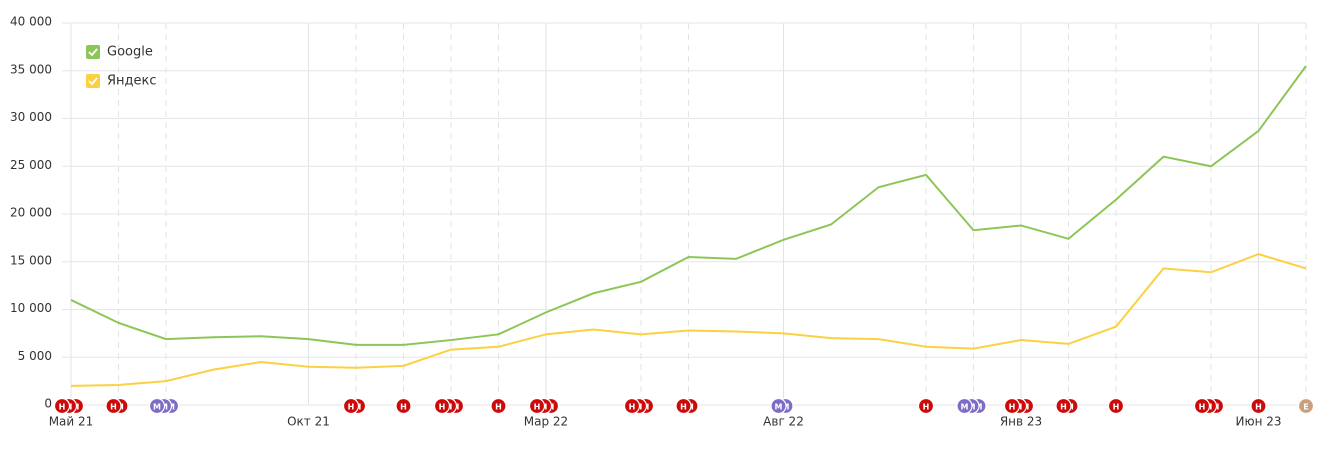 This screenshot has width=1340, height=455. I want to click on event-marker: Е, so click(1306, 406).